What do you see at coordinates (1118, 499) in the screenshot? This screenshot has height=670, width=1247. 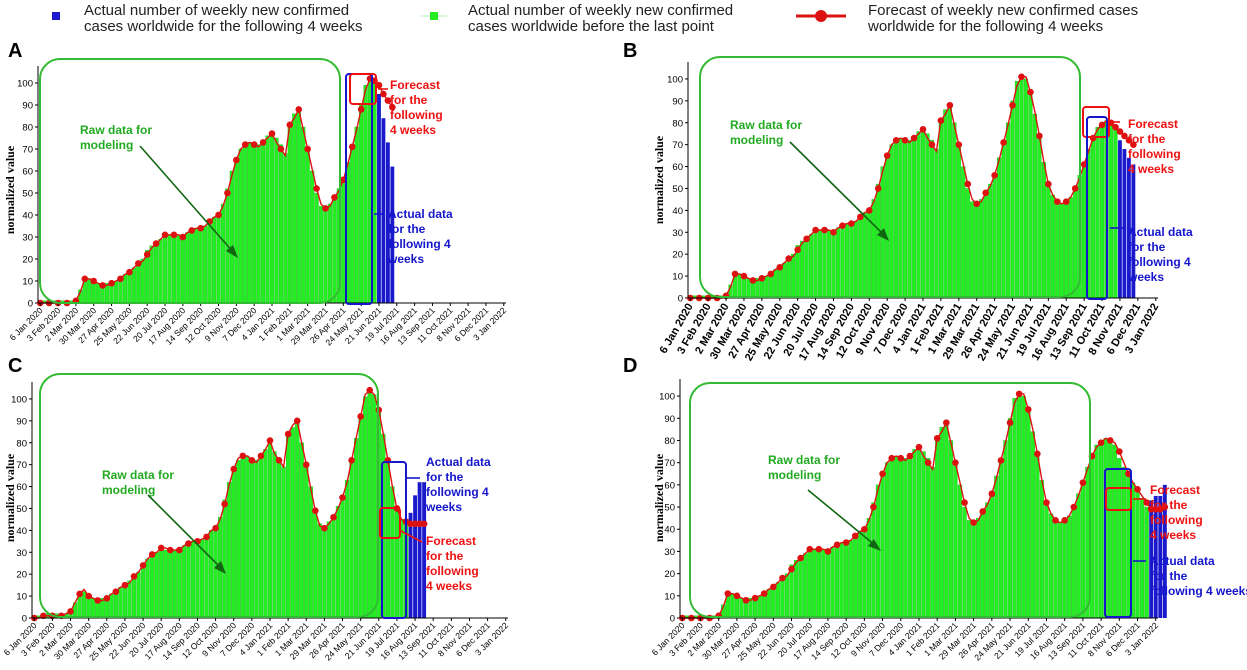 I see `panel-d-forecast-box` at bounding box center [1118, 499].